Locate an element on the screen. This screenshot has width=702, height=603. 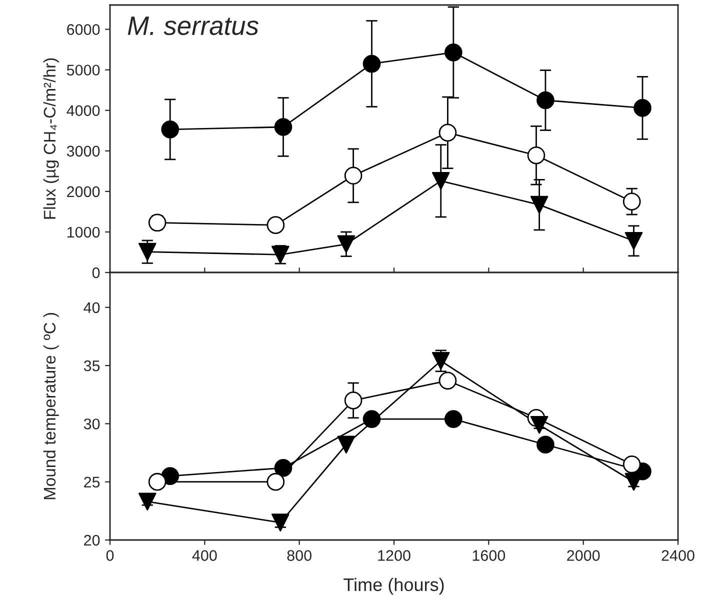
y-tick-label: 25 is located at coordinates (92, 482).